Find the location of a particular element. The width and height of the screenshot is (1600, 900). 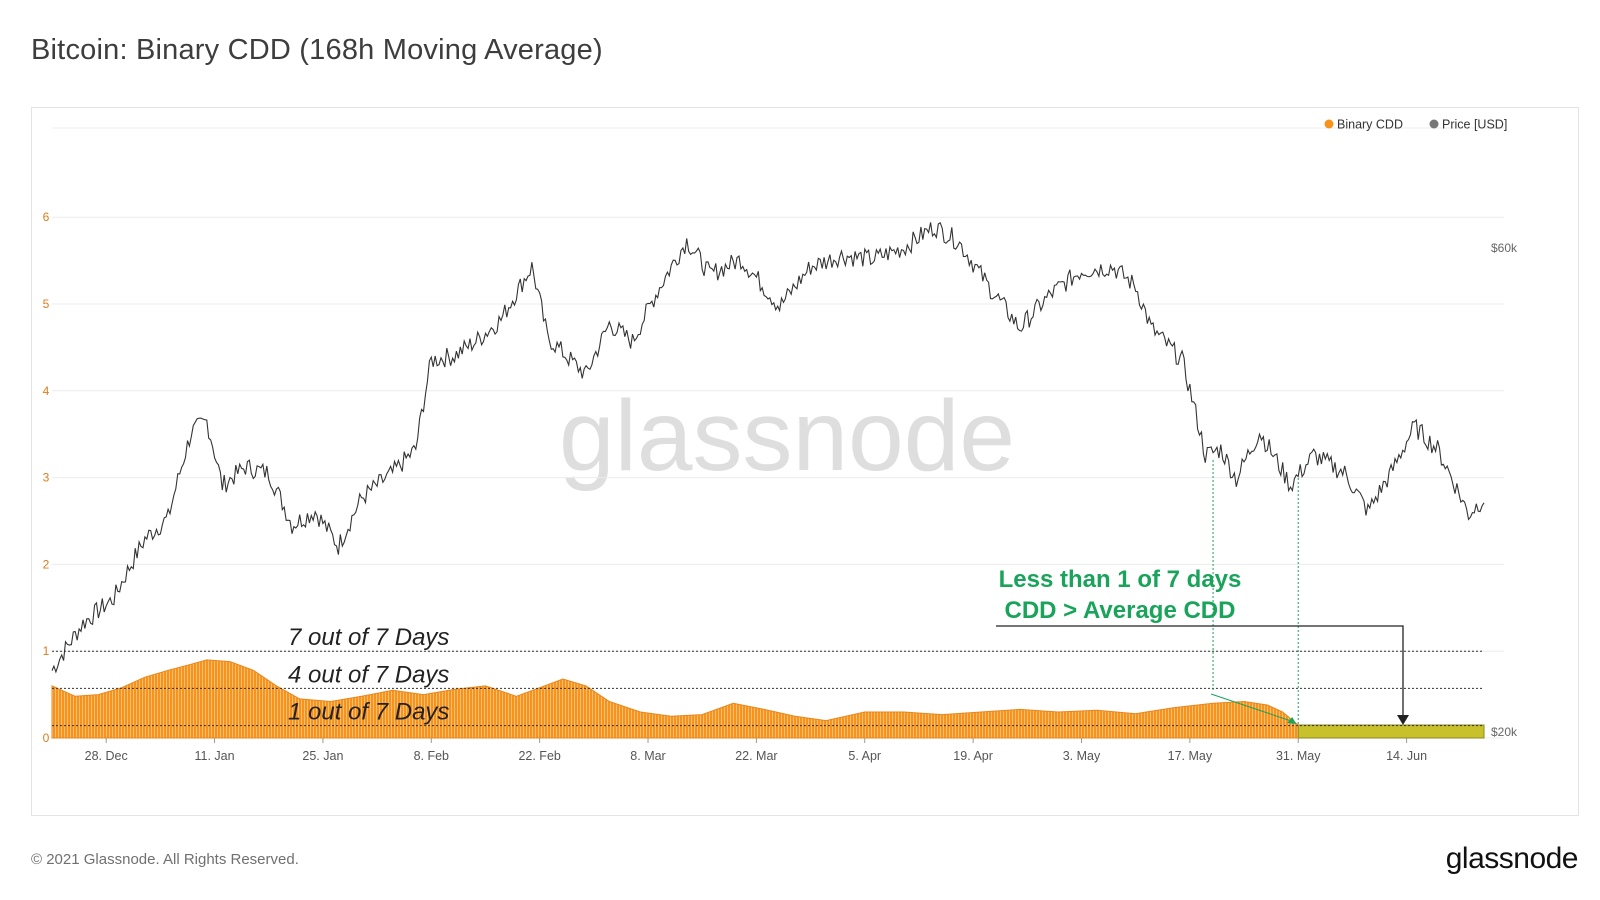

x-tick-label: 25. Jan is located at coordinates (322, 756).